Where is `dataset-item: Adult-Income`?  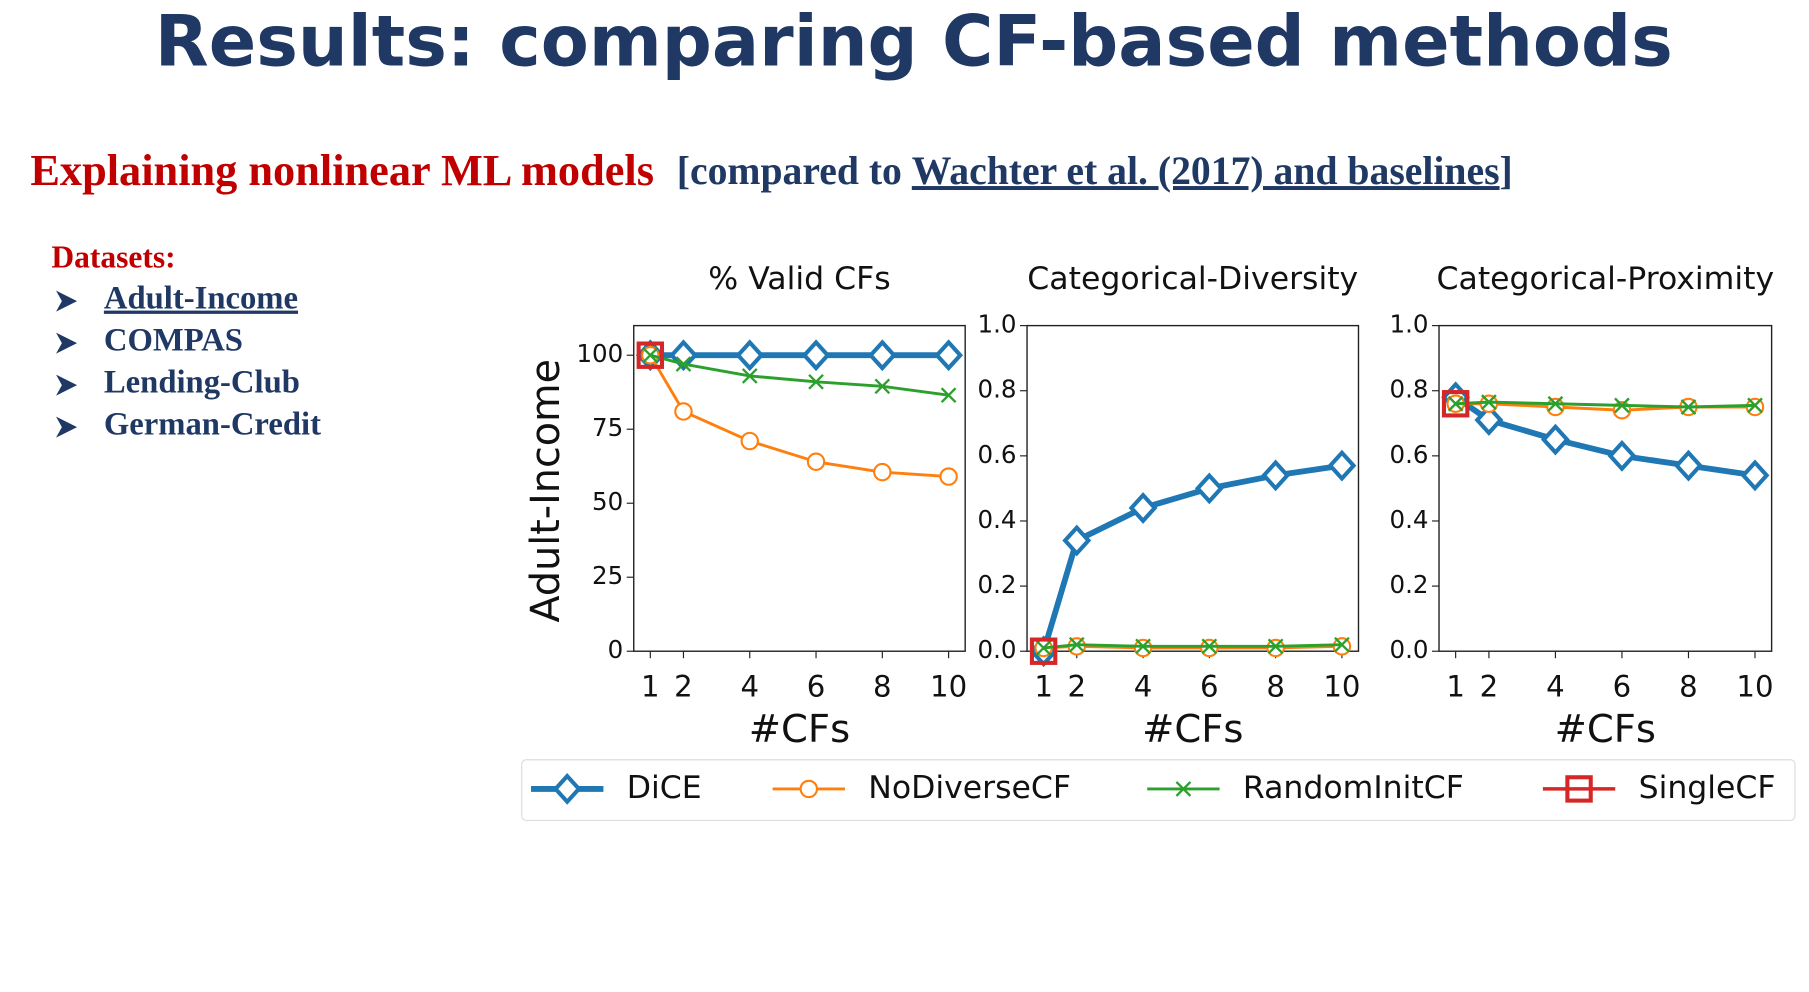 dataset-item: Adult-Income is located at coordinates (201, 299).